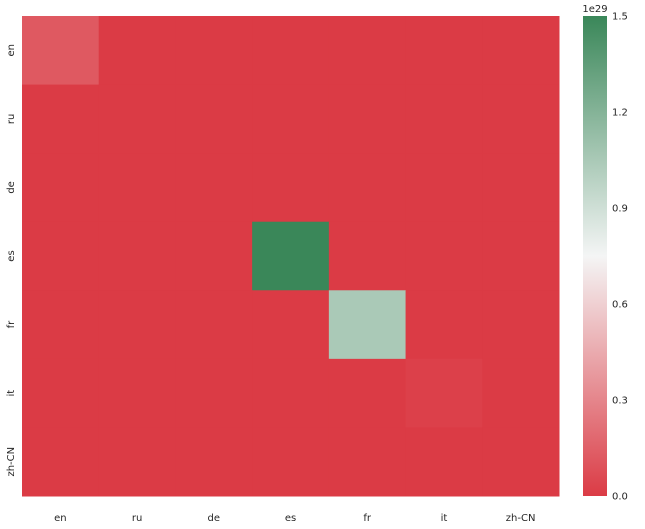 Image resolution: width=645 pixels, height=529 pixels. Describe the element at coordinates (620, 209) in the screenshot. I see `colorbar-tick-0.9: 0.9` at that location.